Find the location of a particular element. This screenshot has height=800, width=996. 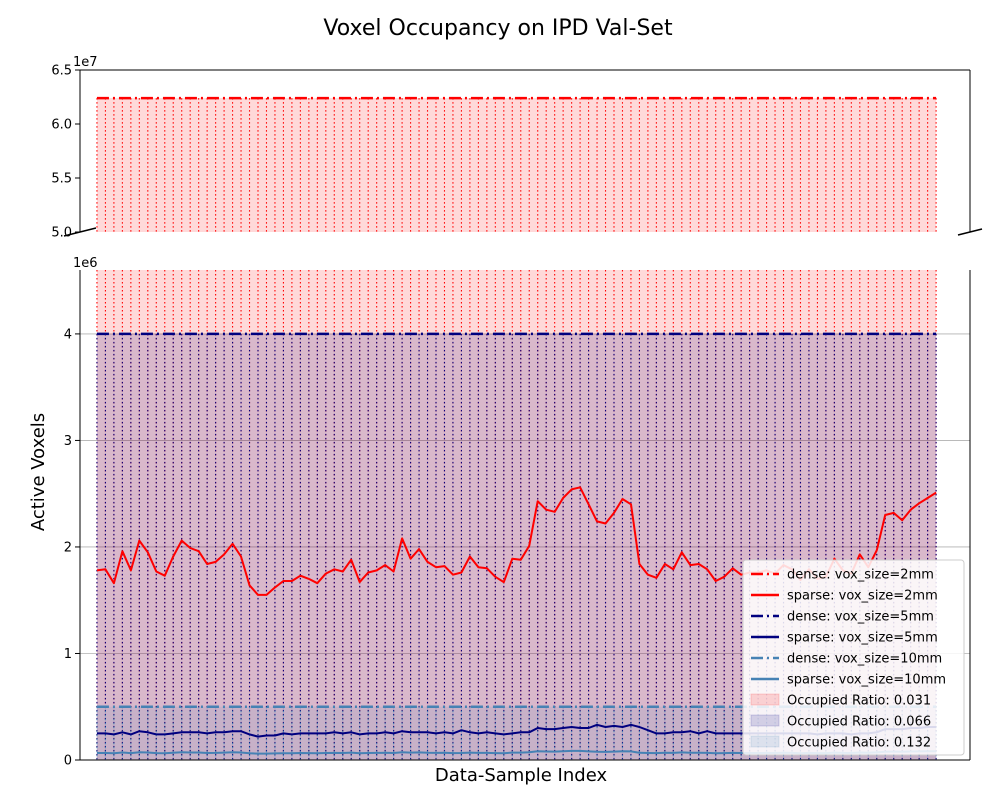

legend-label-7: Occupied Ratio: 0.066 is located at coordinates (859, 722).